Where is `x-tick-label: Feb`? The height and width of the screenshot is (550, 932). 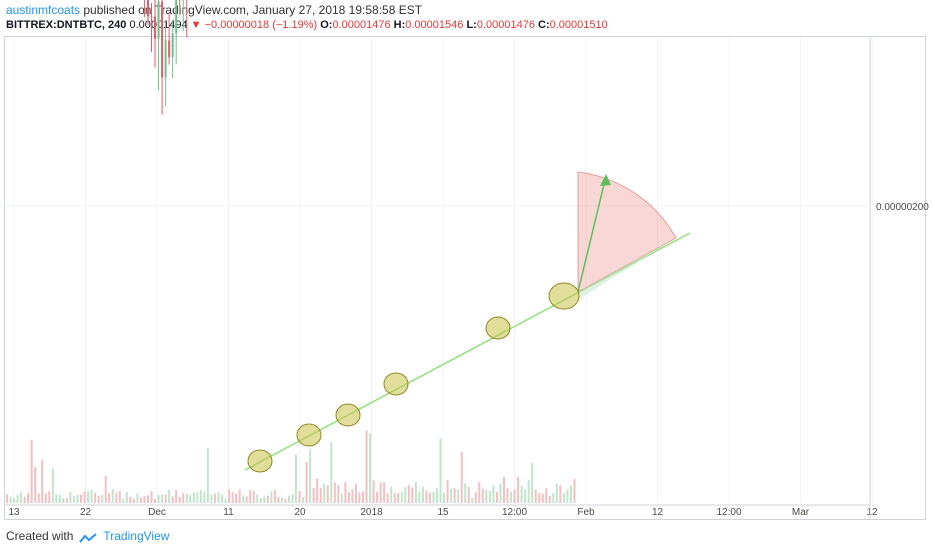 x-tick-label: Feb is located at coordinates (586, 512).